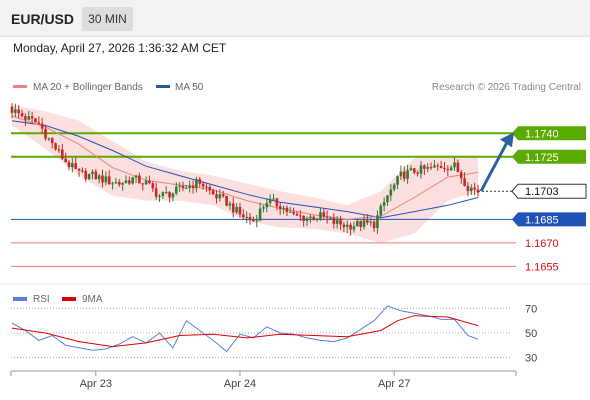 The width and height of the screenshot is (590, 400). What do you see at coordinates (107, 19) in the screenshot?
I see `timeframe-badge: 30 MIN` at bounding box center [107, 19].